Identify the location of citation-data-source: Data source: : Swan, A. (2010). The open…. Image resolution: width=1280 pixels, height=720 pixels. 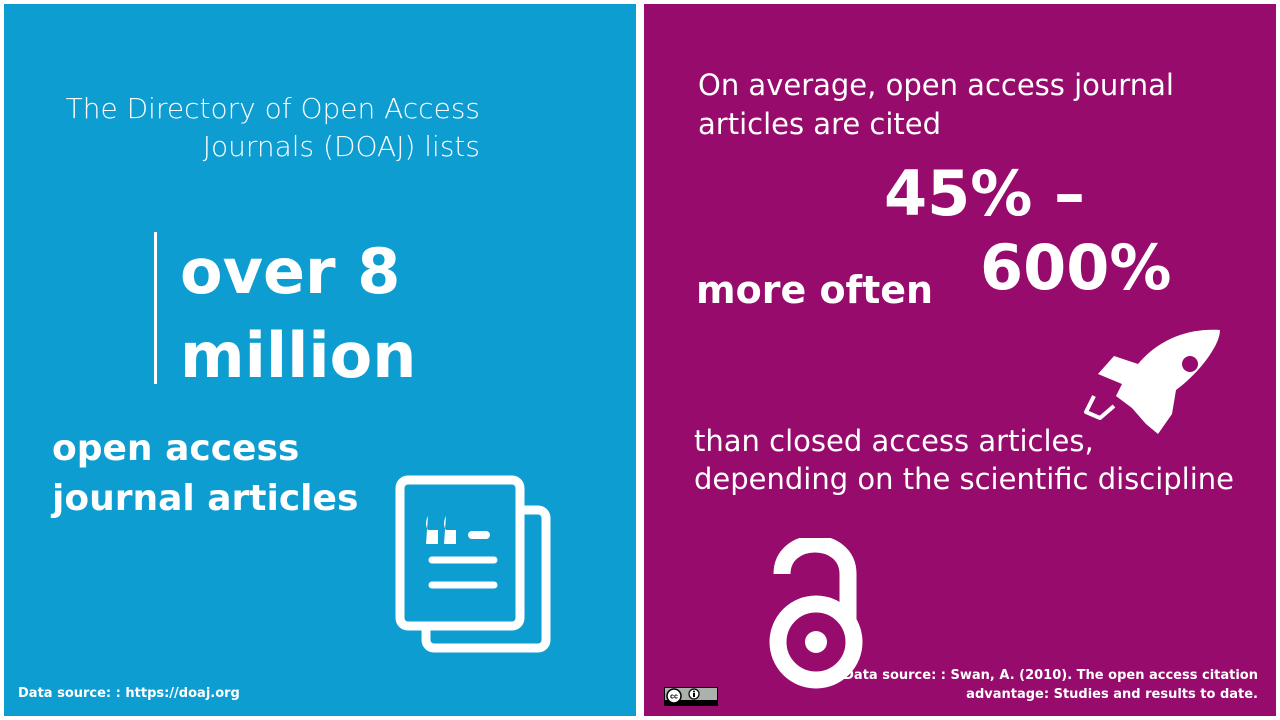
(1050, 685).